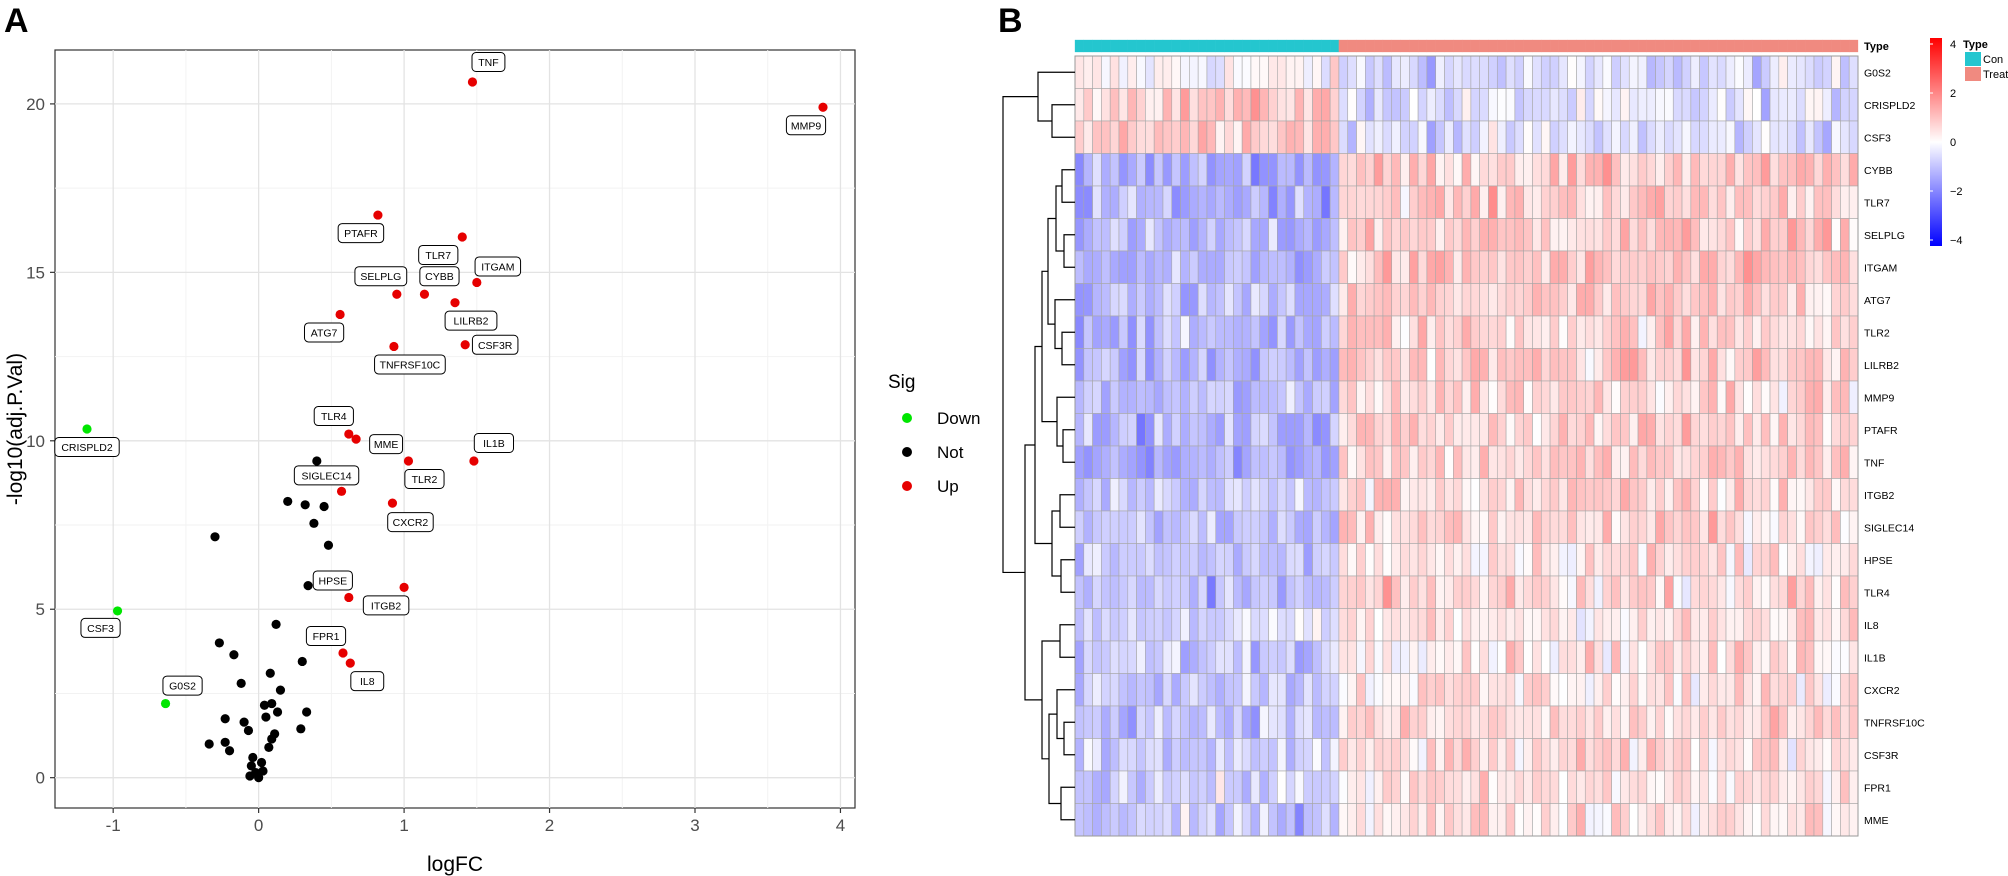 The height and width of the screenshot is (876, 2008). What do you see at coordinates (497, 267) in the screenshot?
I see `gene-label-itgam: ITGAM` at bounding box center [497, 267].